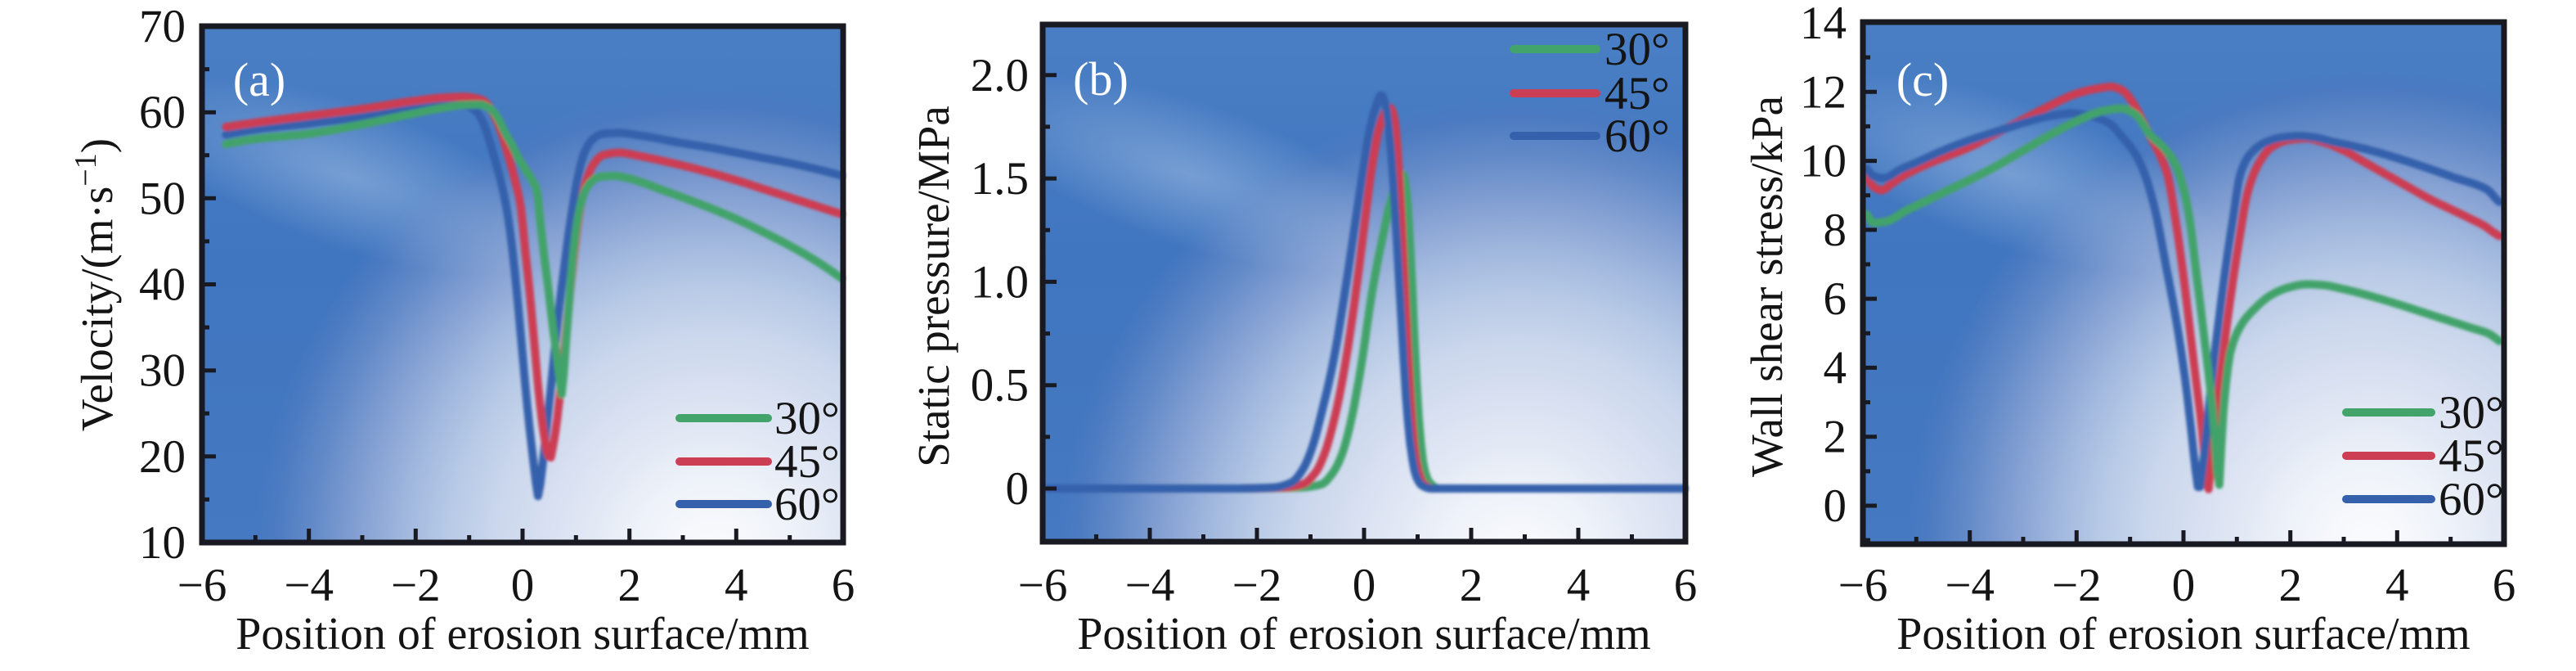 This screenshot has height=671, width=2576. Describe the element at coordinates (259, 79) in the screenshot. I see `svg-text: (a)` at that location.